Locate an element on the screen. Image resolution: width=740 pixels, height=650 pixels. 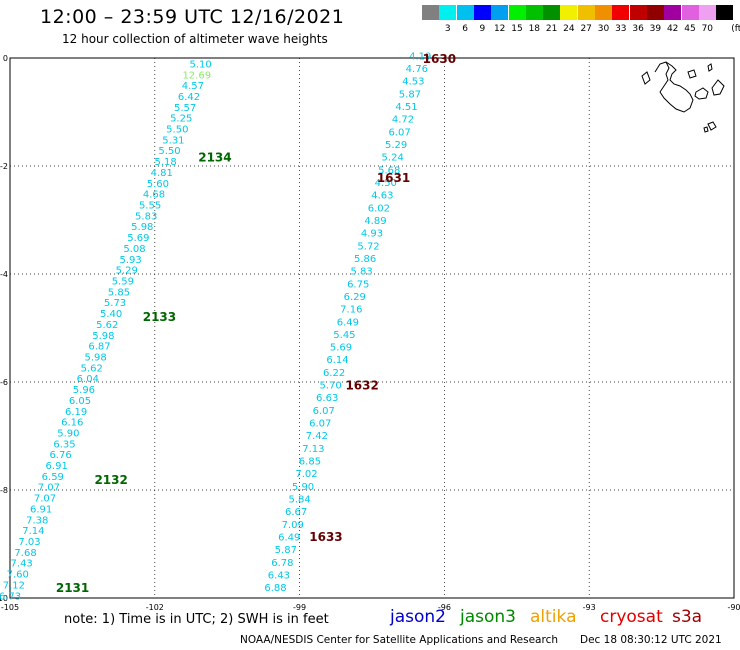
satellite-name: jason2 is located at coordinates (418, 617).